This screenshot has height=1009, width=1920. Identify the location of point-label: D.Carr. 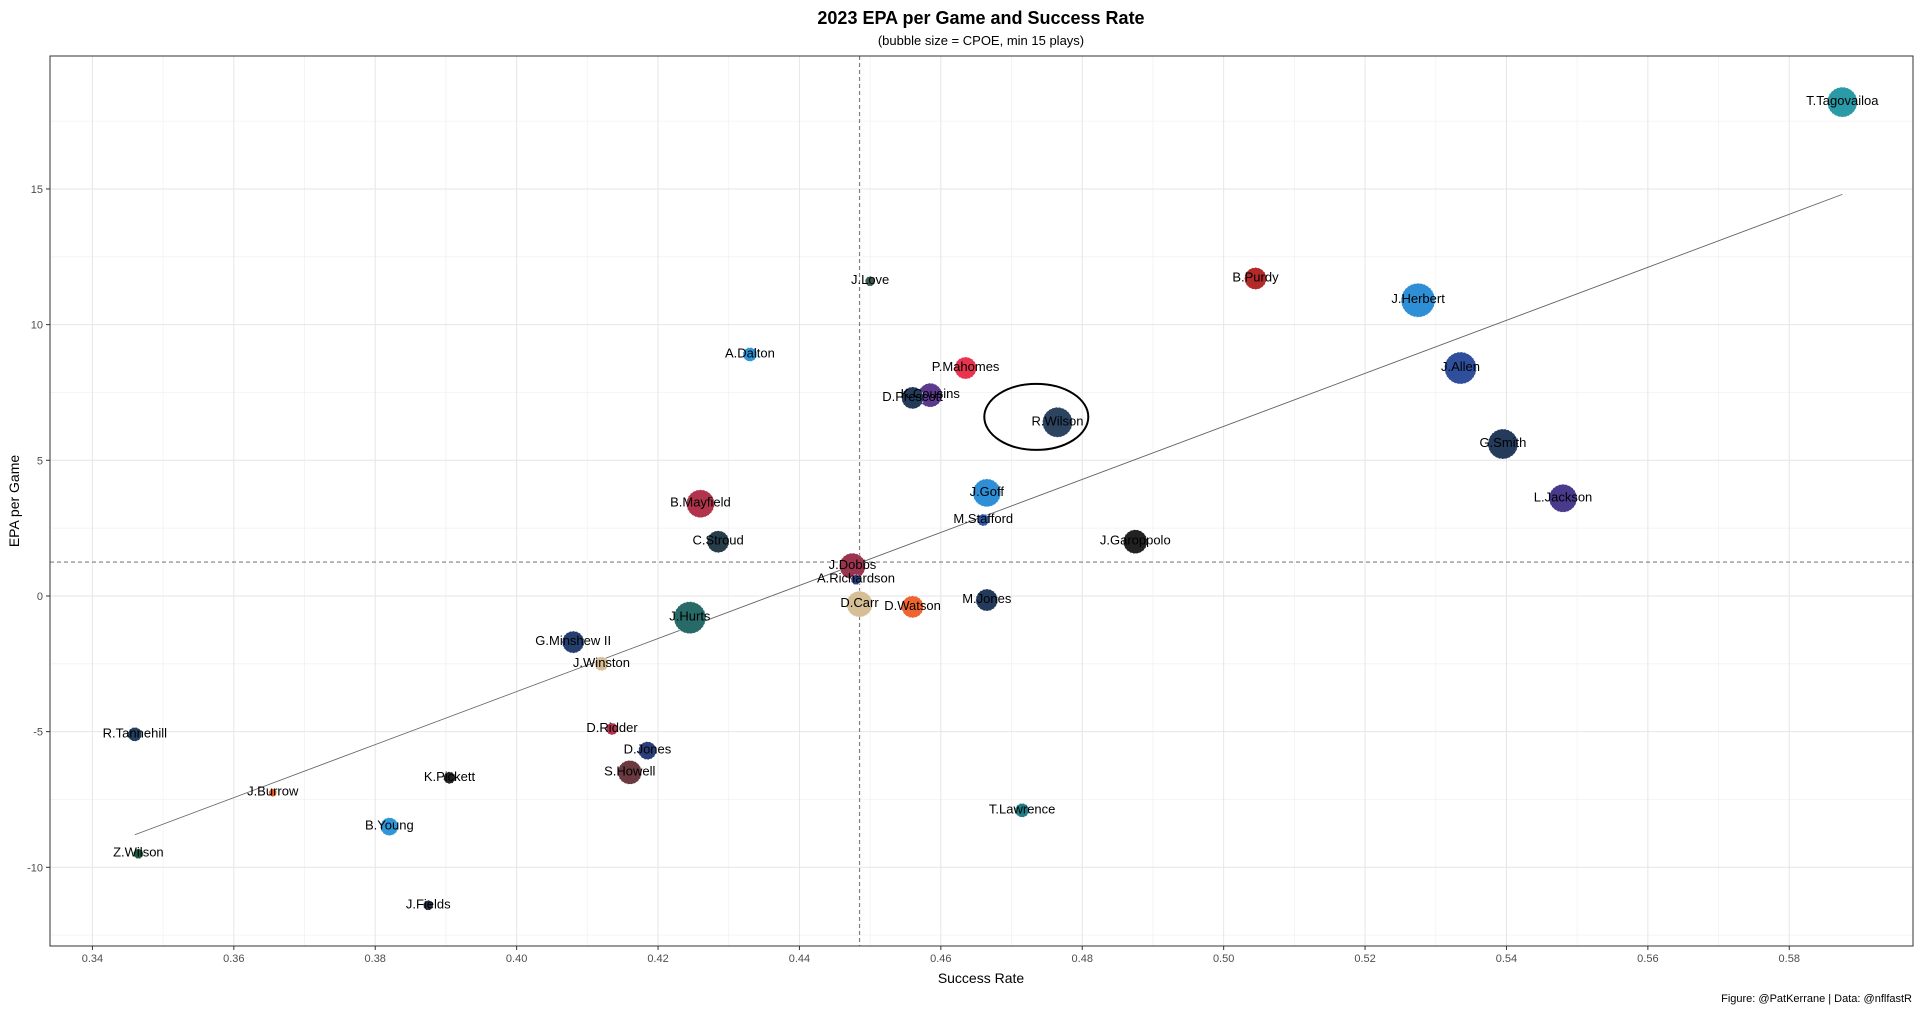
(859, 602).